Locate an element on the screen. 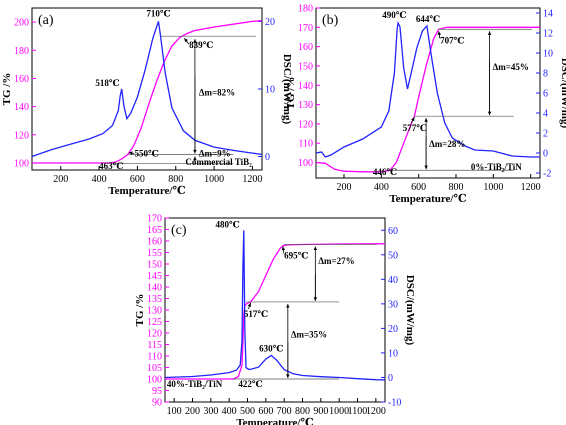 The height and width of the screenshot is (425, 566). y-right-tick-label: 4 is located at coordinates (545, 114).